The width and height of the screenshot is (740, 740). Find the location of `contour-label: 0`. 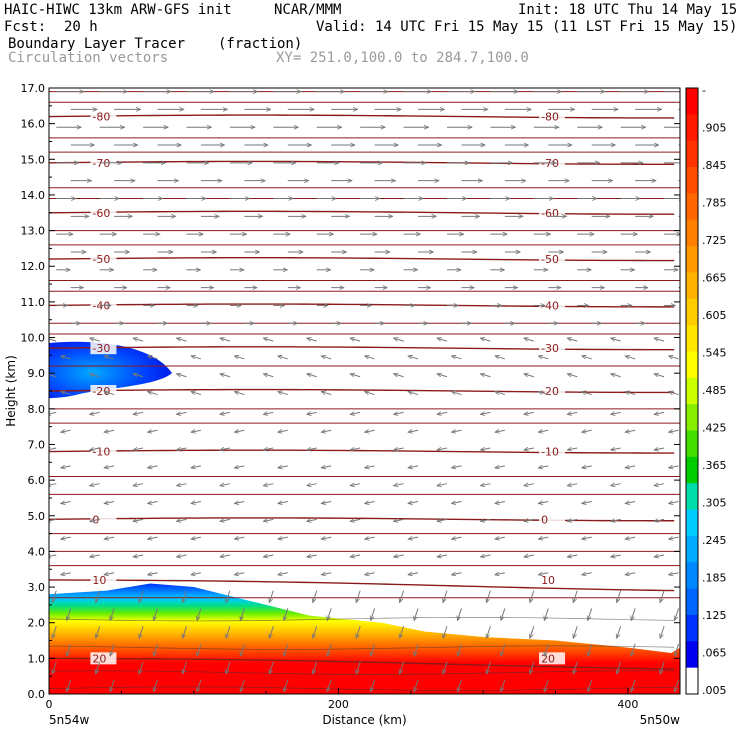

contour-label: 0 is located at coordinates (544, 519).